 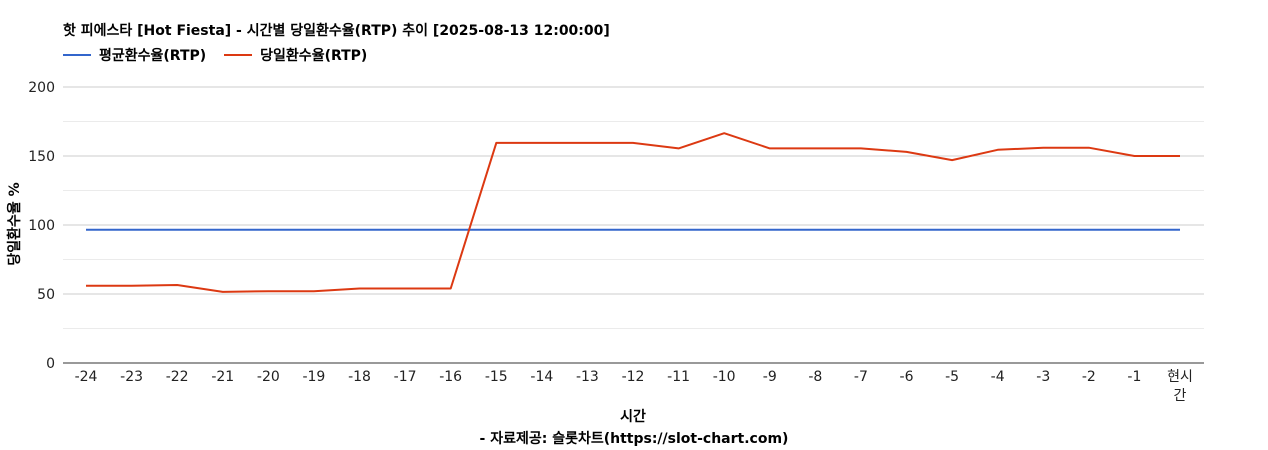 What do you see at coordinates (77, 55) in the screenshot?
I see `legend-swatch-average` at bounding box center [77, 55].